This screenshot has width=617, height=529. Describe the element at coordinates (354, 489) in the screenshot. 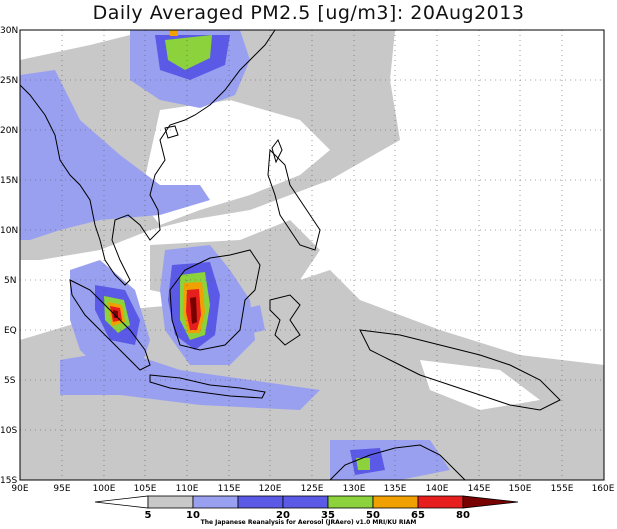

I see `lon-label: 130E` at that location.